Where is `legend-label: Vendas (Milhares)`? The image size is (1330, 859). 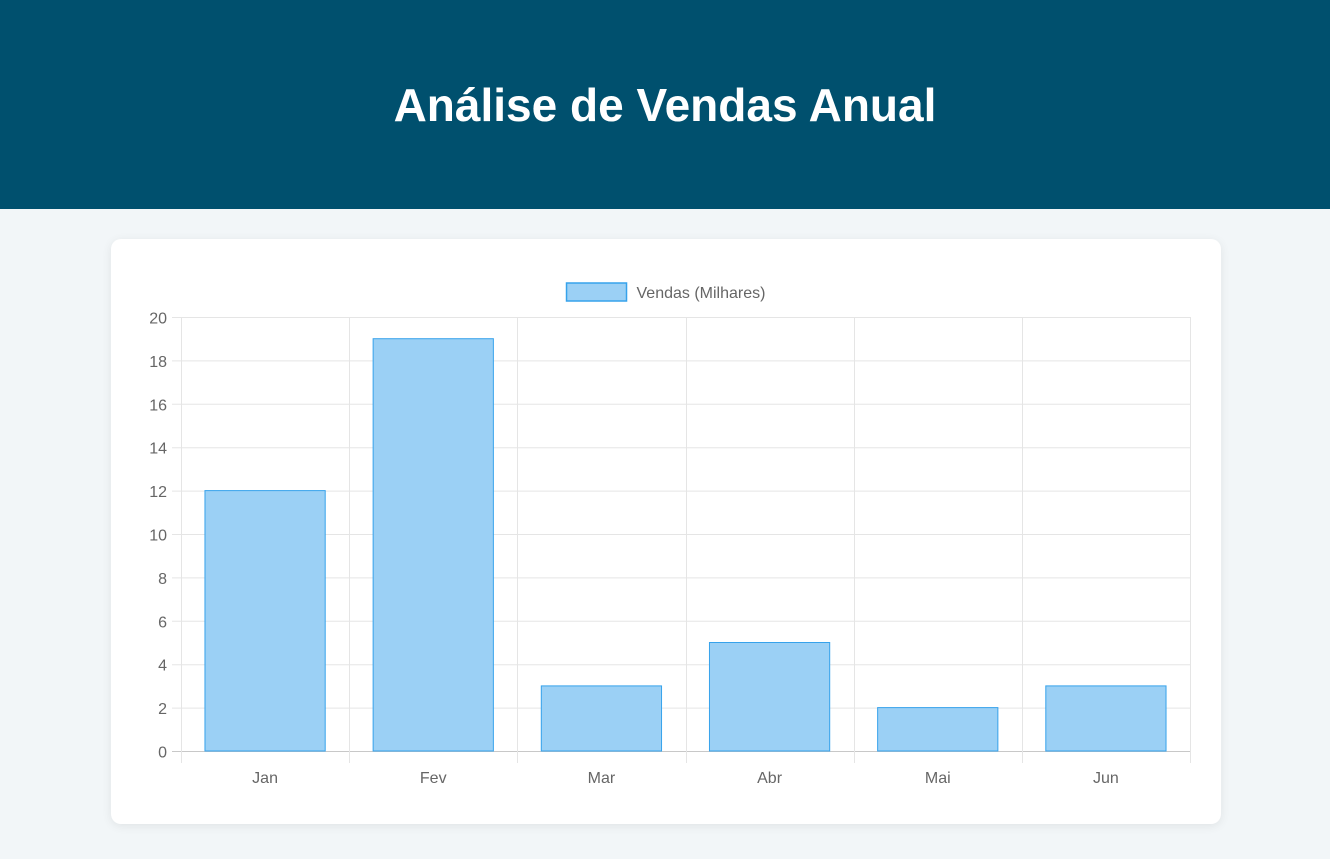 legend-label: Vendas (Milhares) is located at coordinates (701, 293).